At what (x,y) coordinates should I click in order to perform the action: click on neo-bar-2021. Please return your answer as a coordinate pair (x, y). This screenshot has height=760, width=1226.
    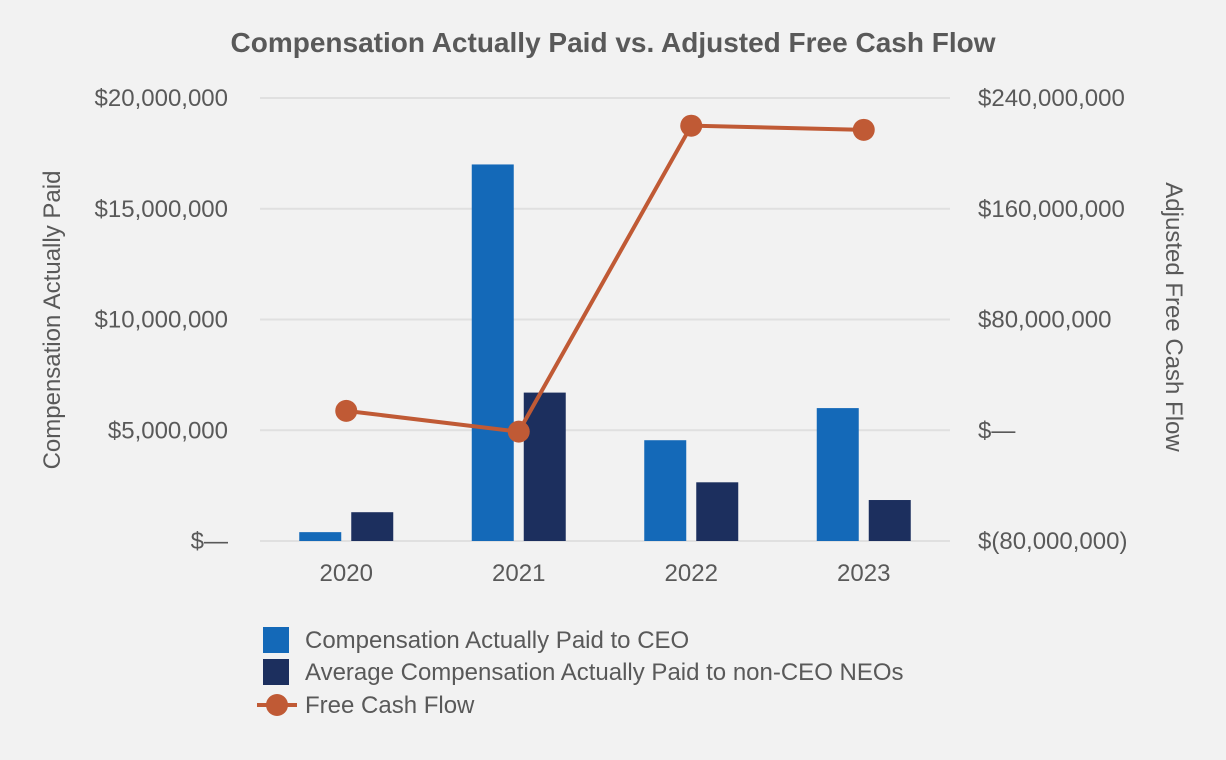
    Looking at the image, I should click on (544, 466).